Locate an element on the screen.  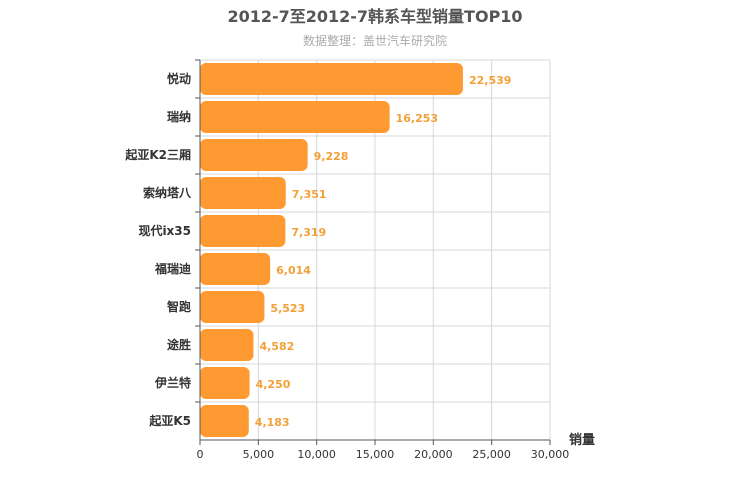
x-tick-label: 30,000 is located at coordinates (550, 454).